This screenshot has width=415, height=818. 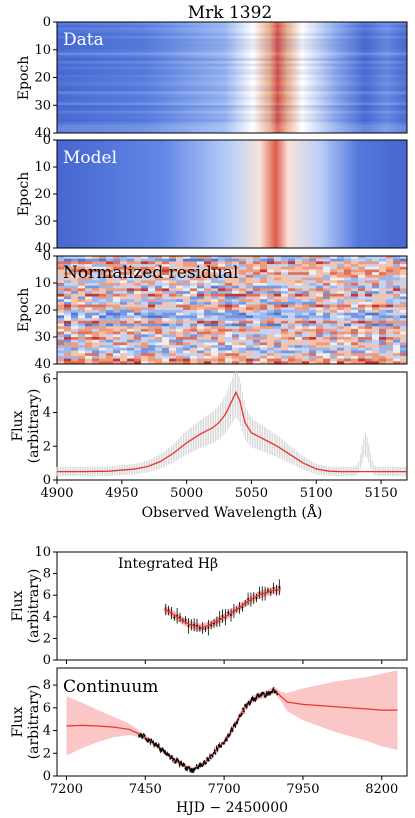 What do you see at coordinates (56, 493) in the screenshot?
I see `xtick-label: 4900` at bounding box center [56, 493].